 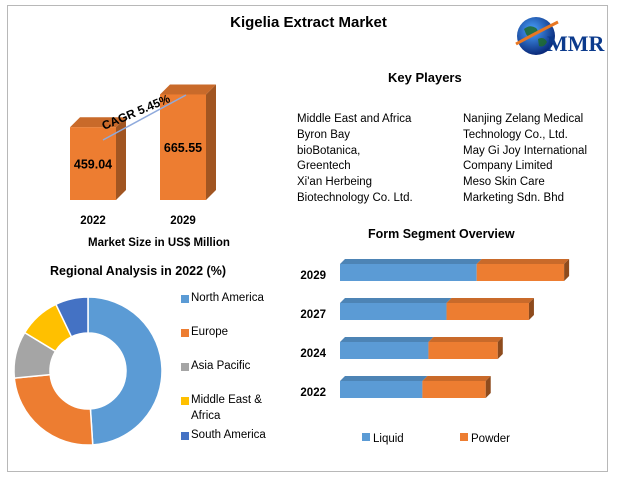 What do you see at coordinates (425, 77) in the screenshot?
I see `key-players-title: Key Players` at bounding box center [425, 77].